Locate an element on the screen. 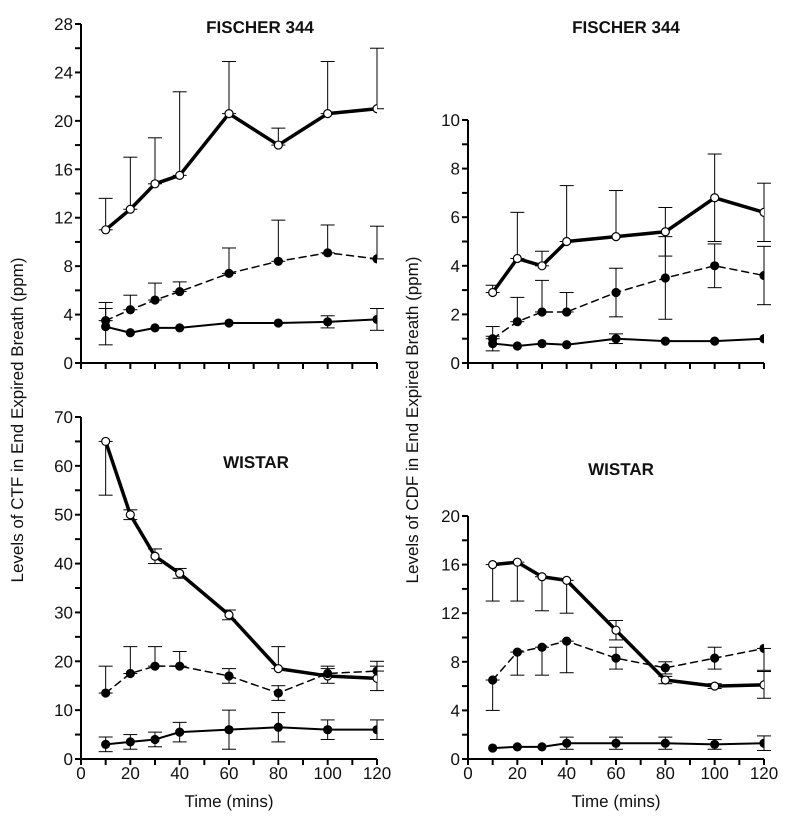  y-tick-label: 30 is located at coordinates (63, 612).